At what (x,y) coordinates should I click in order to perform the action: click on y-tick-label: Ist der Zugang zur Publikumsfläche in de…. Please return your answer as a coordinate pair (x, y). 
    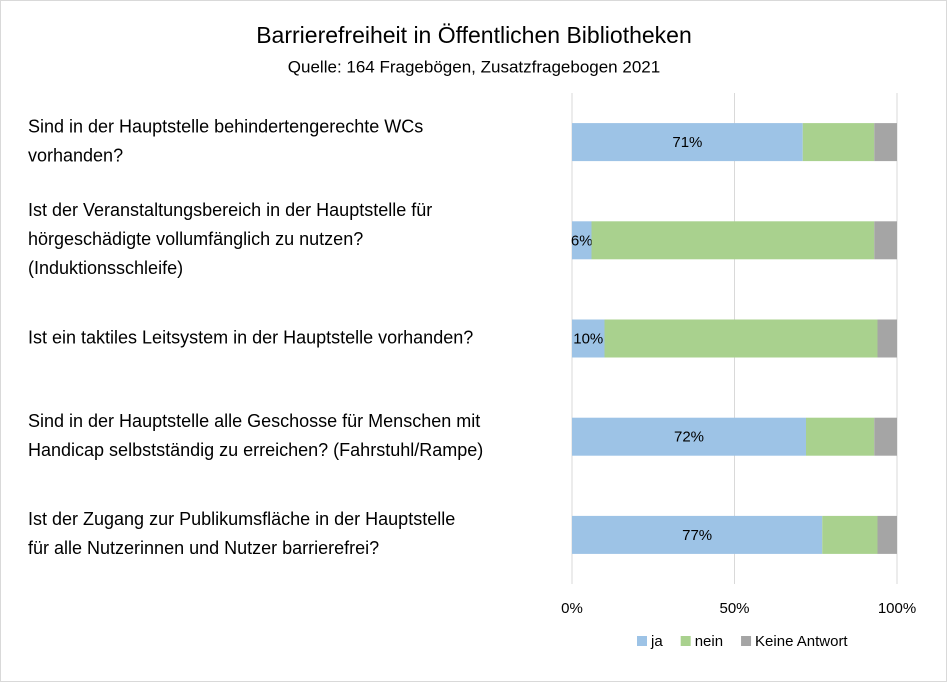
    Looking at the image, I should click on (241, 519).